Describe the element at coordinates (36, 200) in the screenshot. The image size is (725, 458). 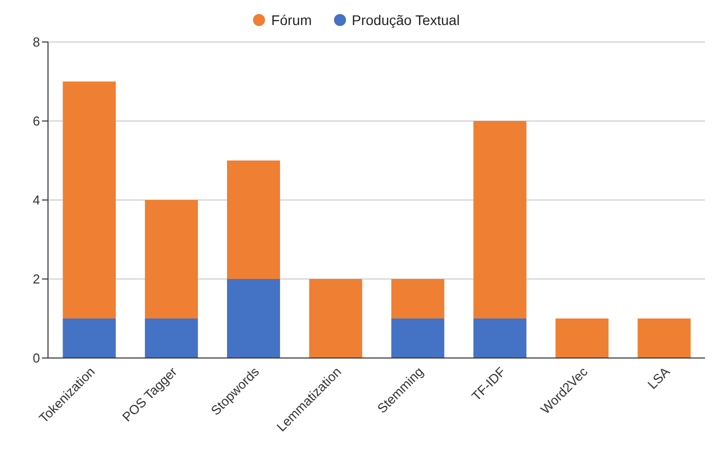
I see `y-tick-label: 4` at that location.